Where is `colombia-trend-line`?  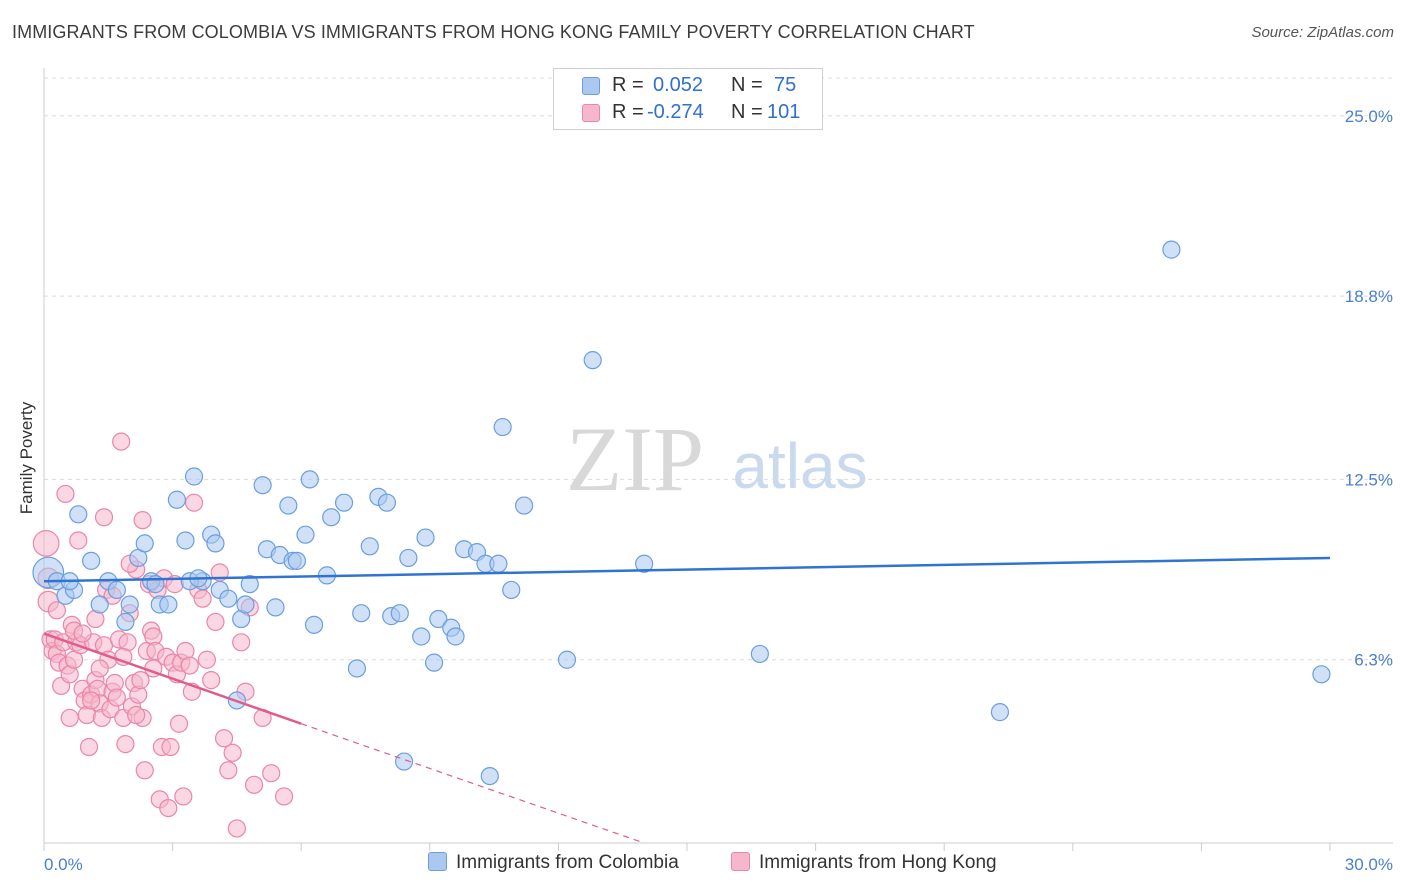
colombia-trend-line is located at coordinates (687, 569).